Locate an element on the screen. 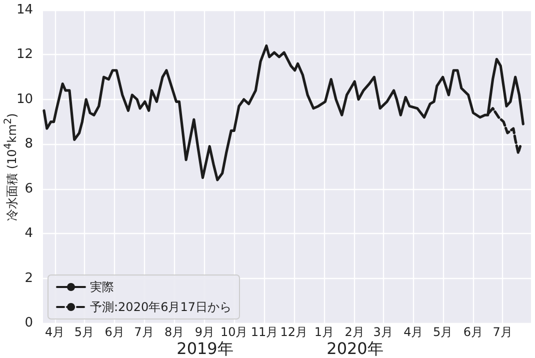 This screenshot has height=358, width=535. line-series is located at coordinates (505, 130).